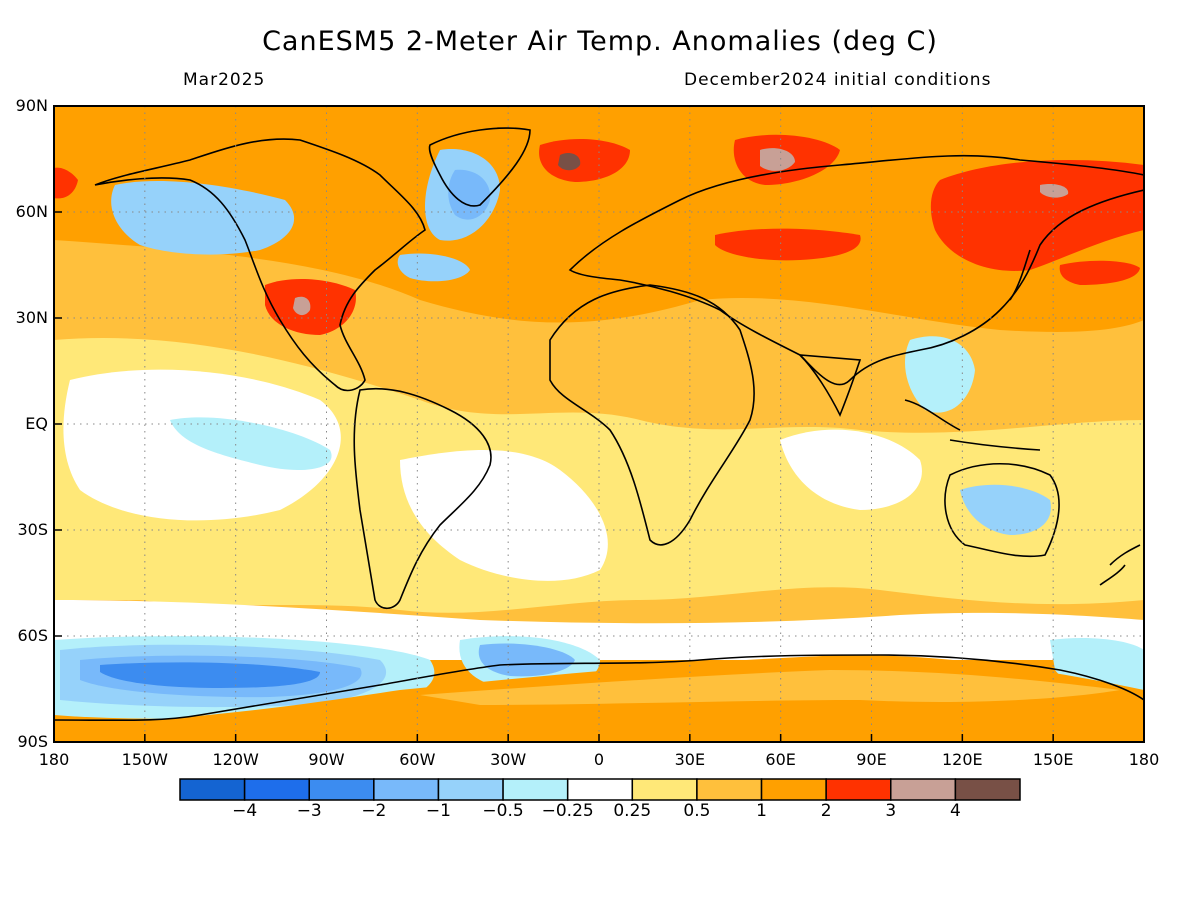  I want to click on initial-conditions-label: December2024 initial conditions, so click(838, 80).